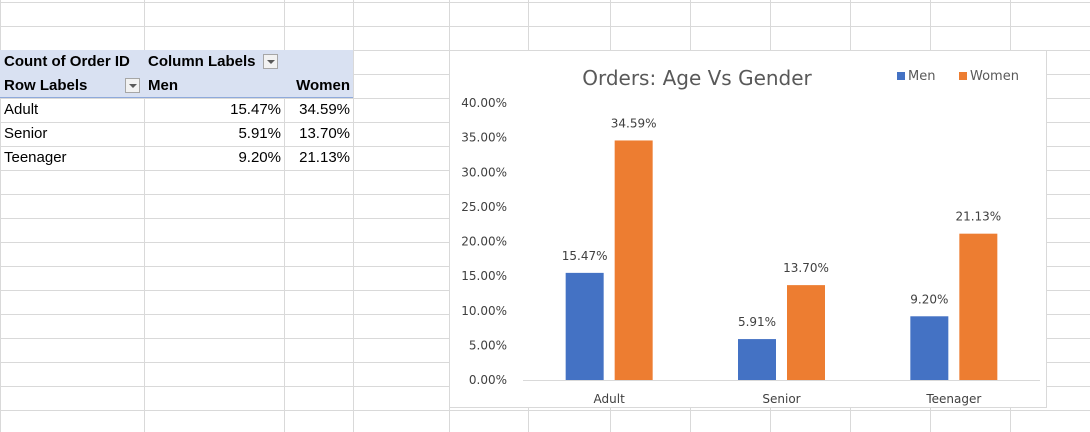 Image resolution: width=1090 pixels, height=432 pixels. Describe the element at coordinates (806, 332) in the screenshot. I see `bar-women-senior` at that location.